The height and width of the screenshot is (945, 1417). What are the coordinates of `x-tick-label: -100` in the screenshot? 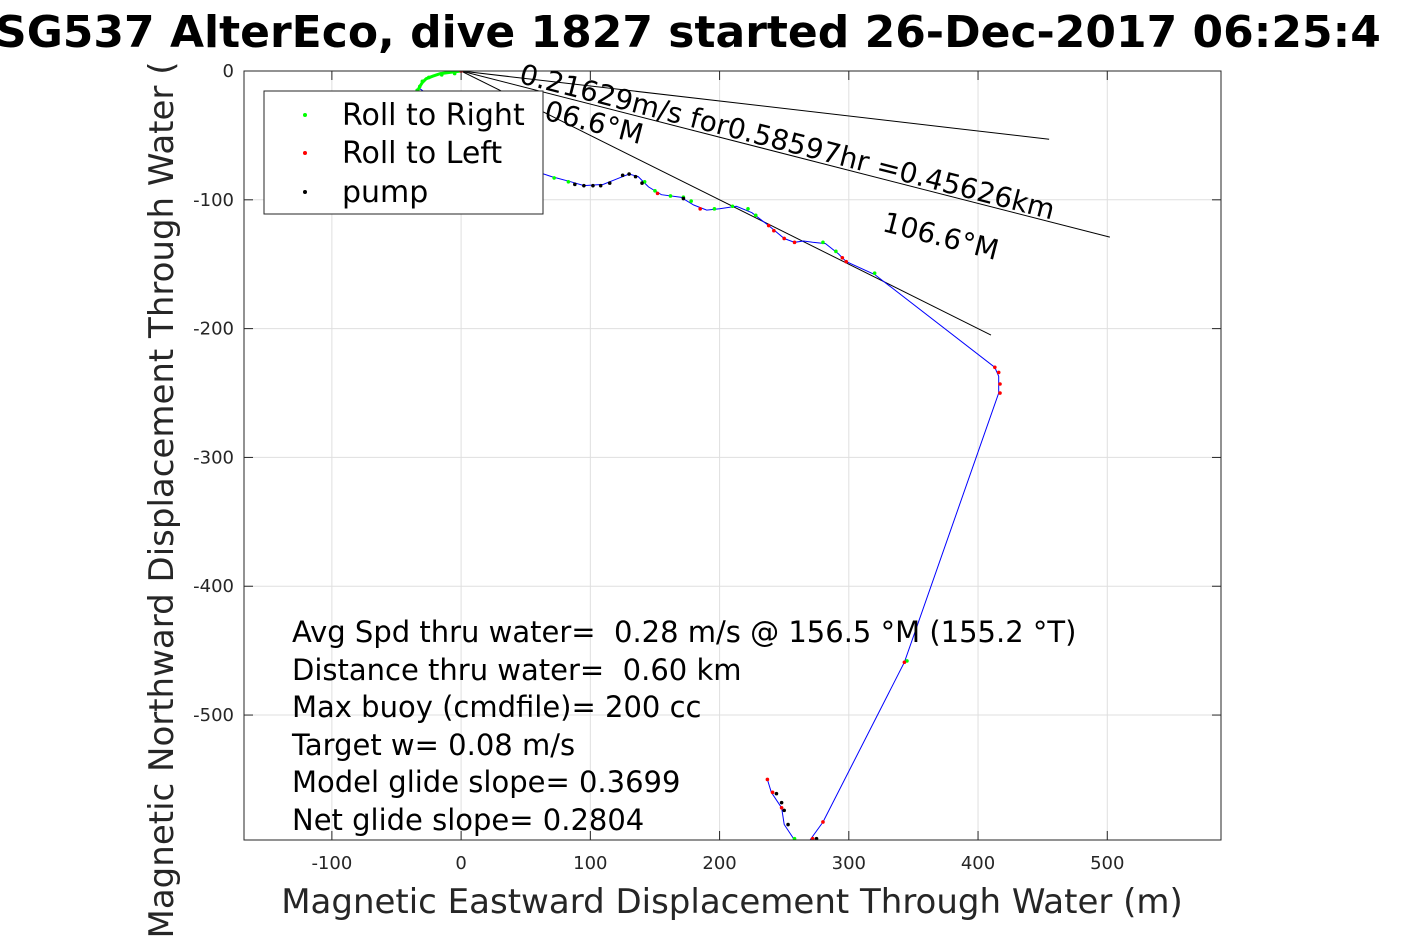 It's located at (331, 863).